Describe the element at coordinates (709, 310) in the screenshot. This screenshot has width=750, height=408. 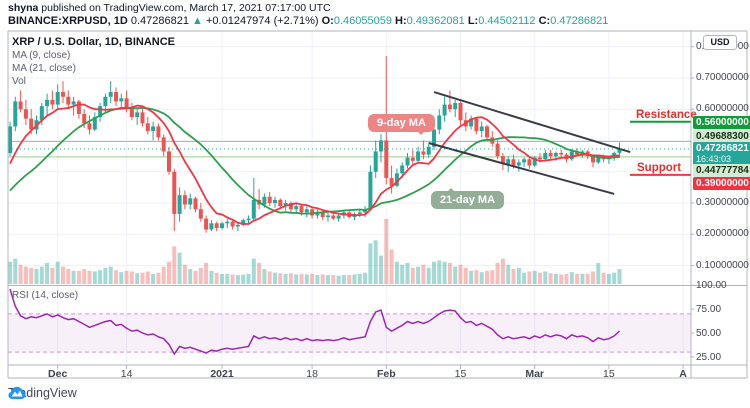
I see `rsi-tick-label: 75.00` at that location.